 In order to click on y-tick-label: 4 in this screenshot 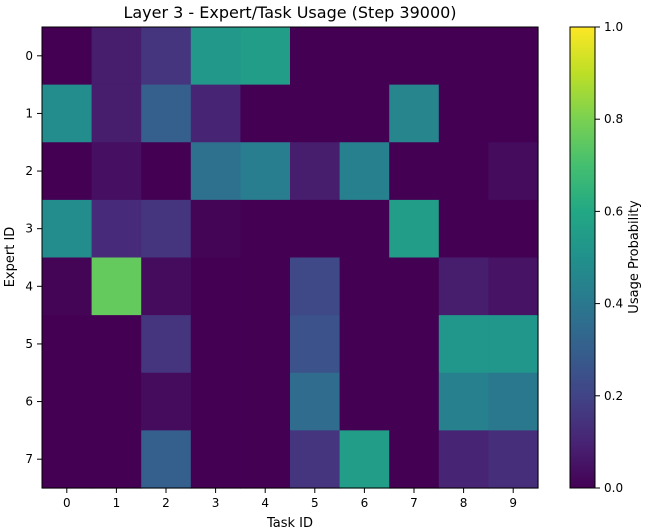, I will do `click(29, 286)`.